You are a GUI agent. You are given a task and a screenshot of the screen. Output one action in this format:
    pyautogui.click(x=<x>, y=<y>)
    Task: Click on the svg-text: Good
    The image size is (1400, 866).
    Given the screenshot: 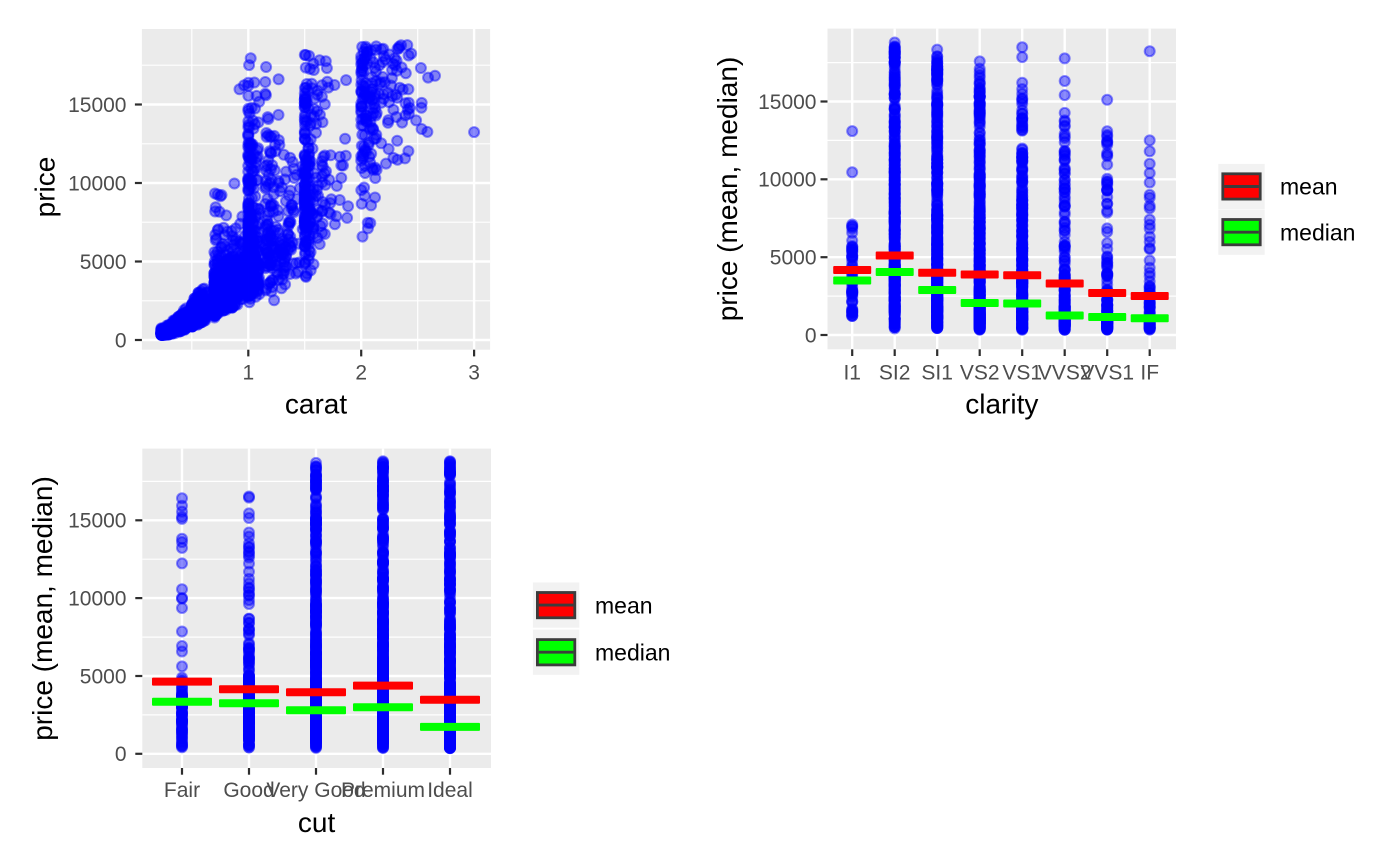 What is the action you would take?
    pyautogui.click(x=248, y=790)
    